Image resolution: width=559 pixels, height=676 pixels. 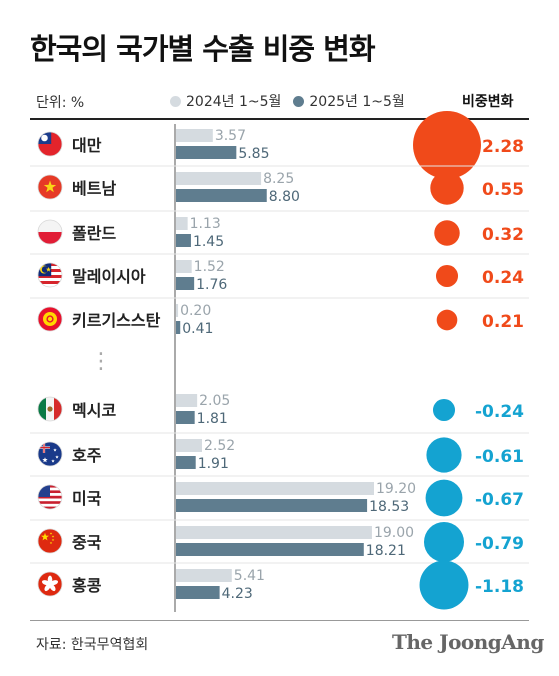 I want to click on value-label-2025: 0.41, so click(x=197, y=329).